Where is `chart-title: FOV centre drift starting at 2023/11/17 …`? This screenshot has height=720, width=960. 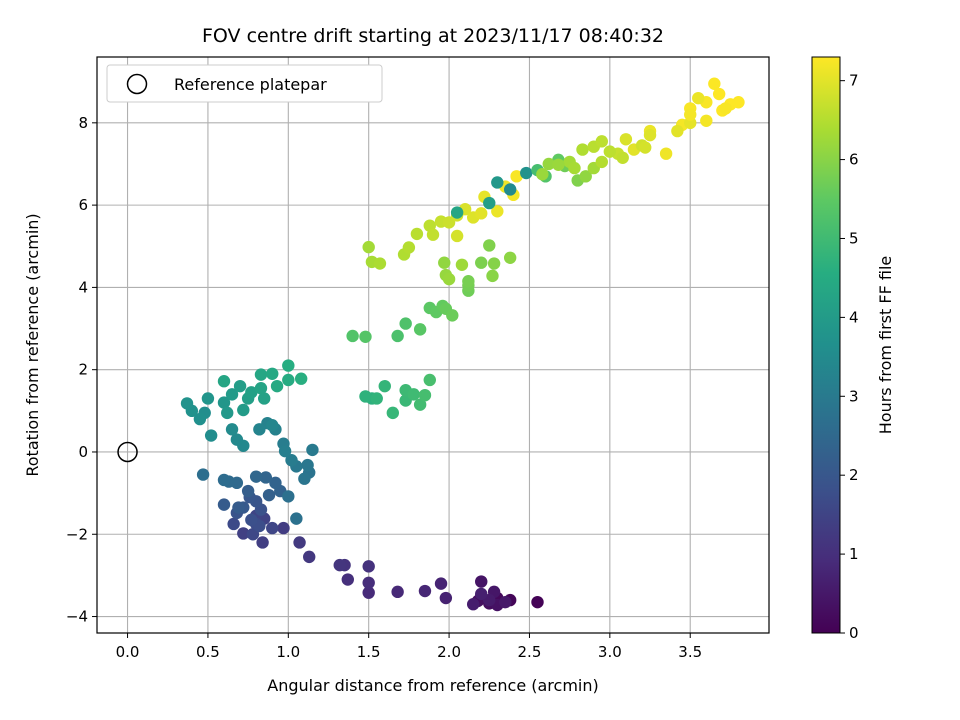
chart-title: FOV centre drift starting at 2023/11/17 … is located at coordinates (433, 36).